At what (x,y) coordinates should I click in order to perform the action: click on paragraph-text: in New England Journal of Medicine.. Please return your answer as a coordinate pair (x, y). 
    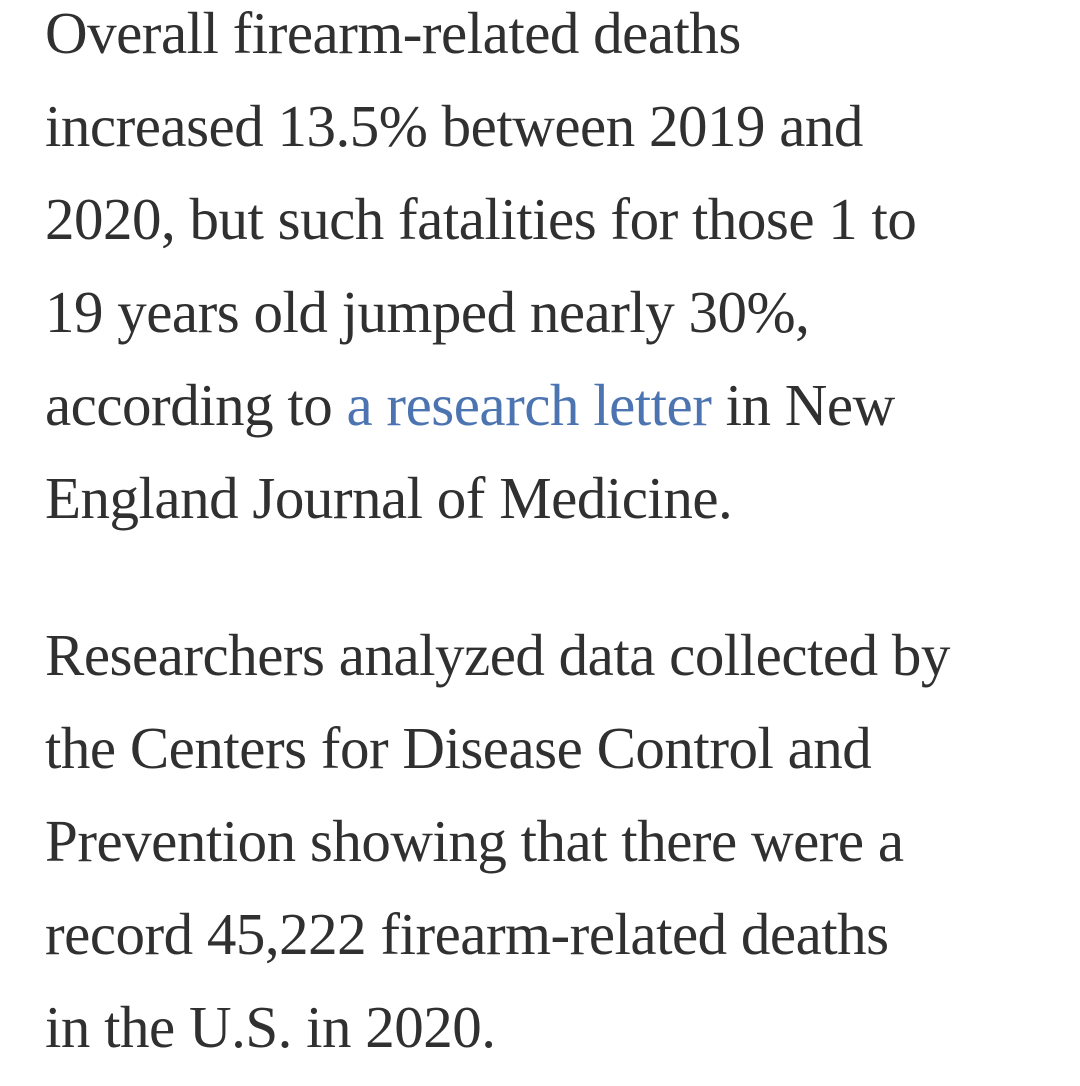
    Looking at the image, I should click on (470, 451).